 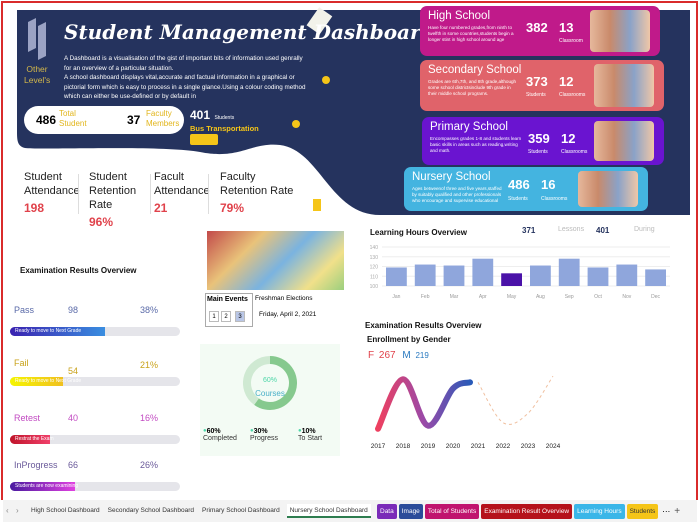 I want to click on event-page-1: 1, so click(x=214, y=316).